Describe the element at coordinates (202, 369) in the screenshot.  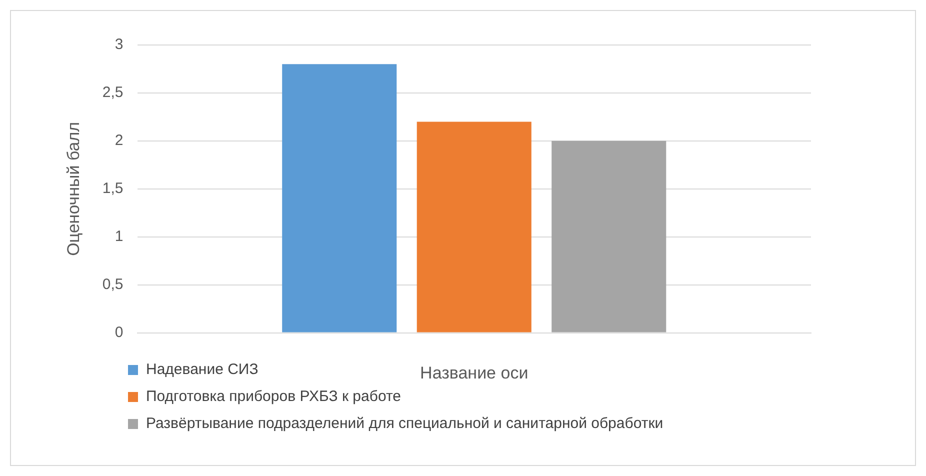
I see `legend-label: Надевание СИЗ` at that location.